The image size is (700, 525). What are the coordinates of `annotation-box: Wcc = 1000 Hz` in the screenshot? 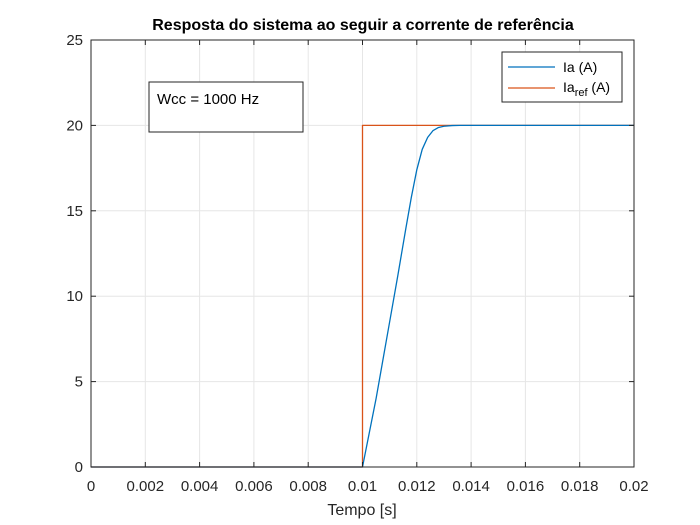 It's located at (226, 107).